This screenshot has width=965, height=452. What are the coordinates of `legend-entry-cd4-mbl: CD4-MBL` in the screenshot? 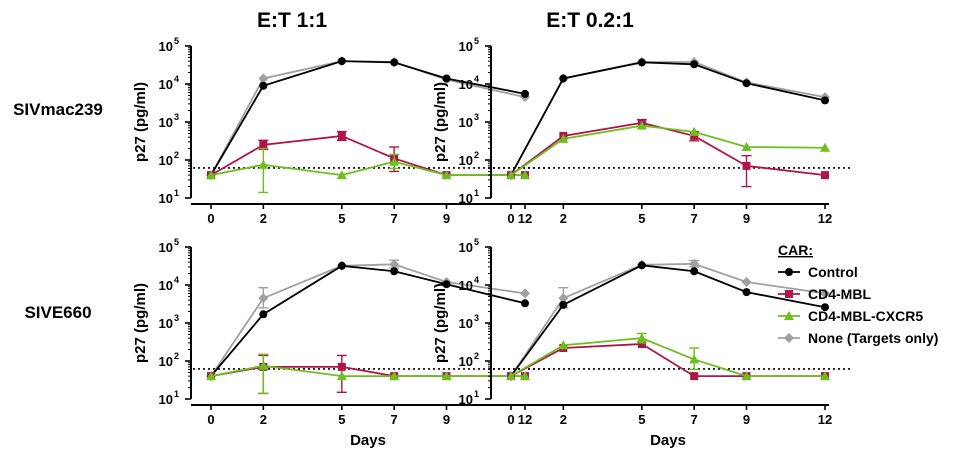 It's located at (824, 294).